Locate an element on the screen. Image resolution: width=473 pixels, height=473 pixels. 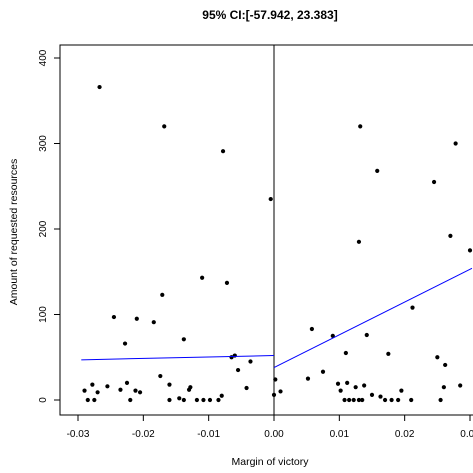
x-tick-label: 0.03 is located at coordinates (466, 434).